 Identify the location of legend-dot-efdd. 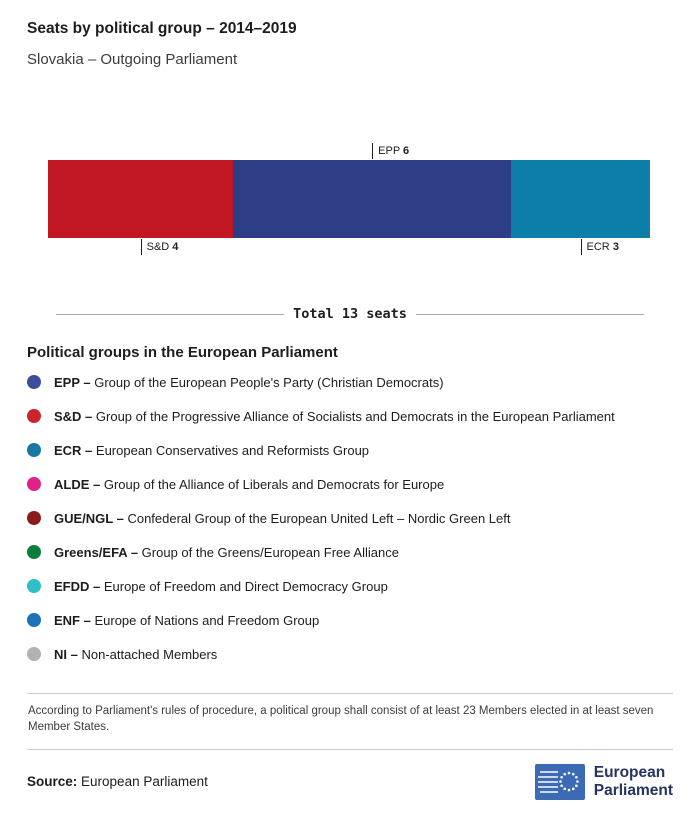
(34, 586).